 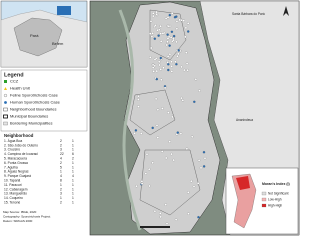 I want to click on table-cell: 11. Paracuri, so click(x=13, y=185).